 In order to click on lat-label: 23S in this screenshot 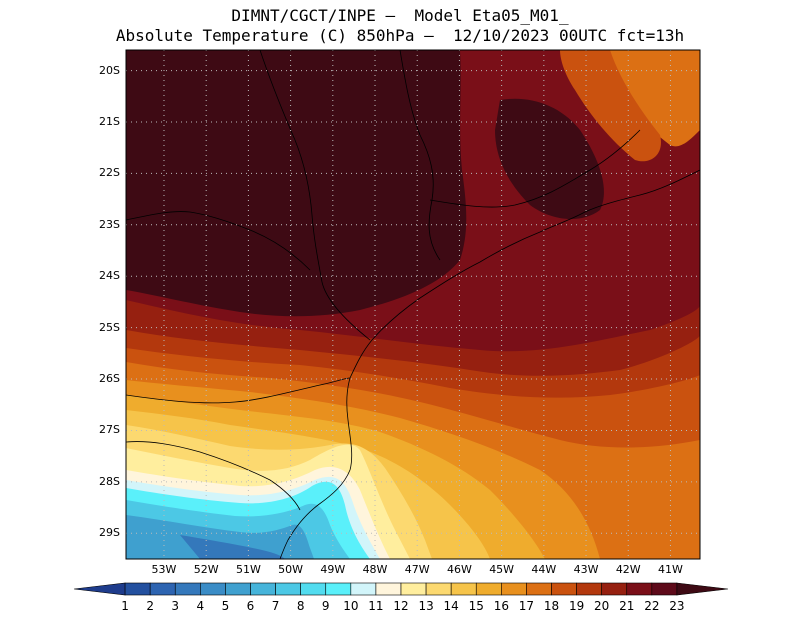, I will do `click(109, 224)`.